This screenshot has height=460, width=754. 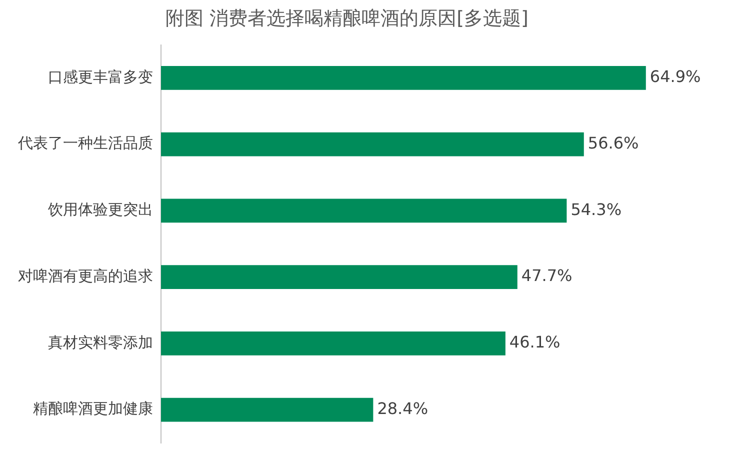 What do you see at coordinates (613, 143) in the screenshot?
I see `data-label: 56.6%` at bounding box center [613, 143].